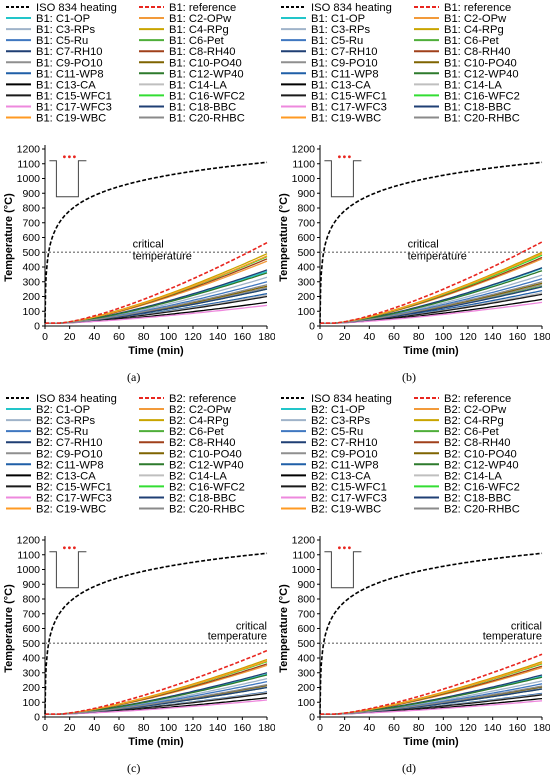 The width and height of the screenshot is (550, 779). I want to click on y-tick-label: 300, so click(306, 673).